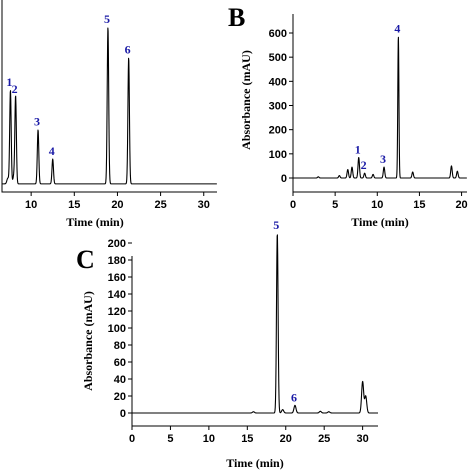 Image resolution: width=474 pixels, height=474 pixels. Describe the element at coordinates (117, 261) in the screenshot. I see `y-tick-label: 180` at that location.